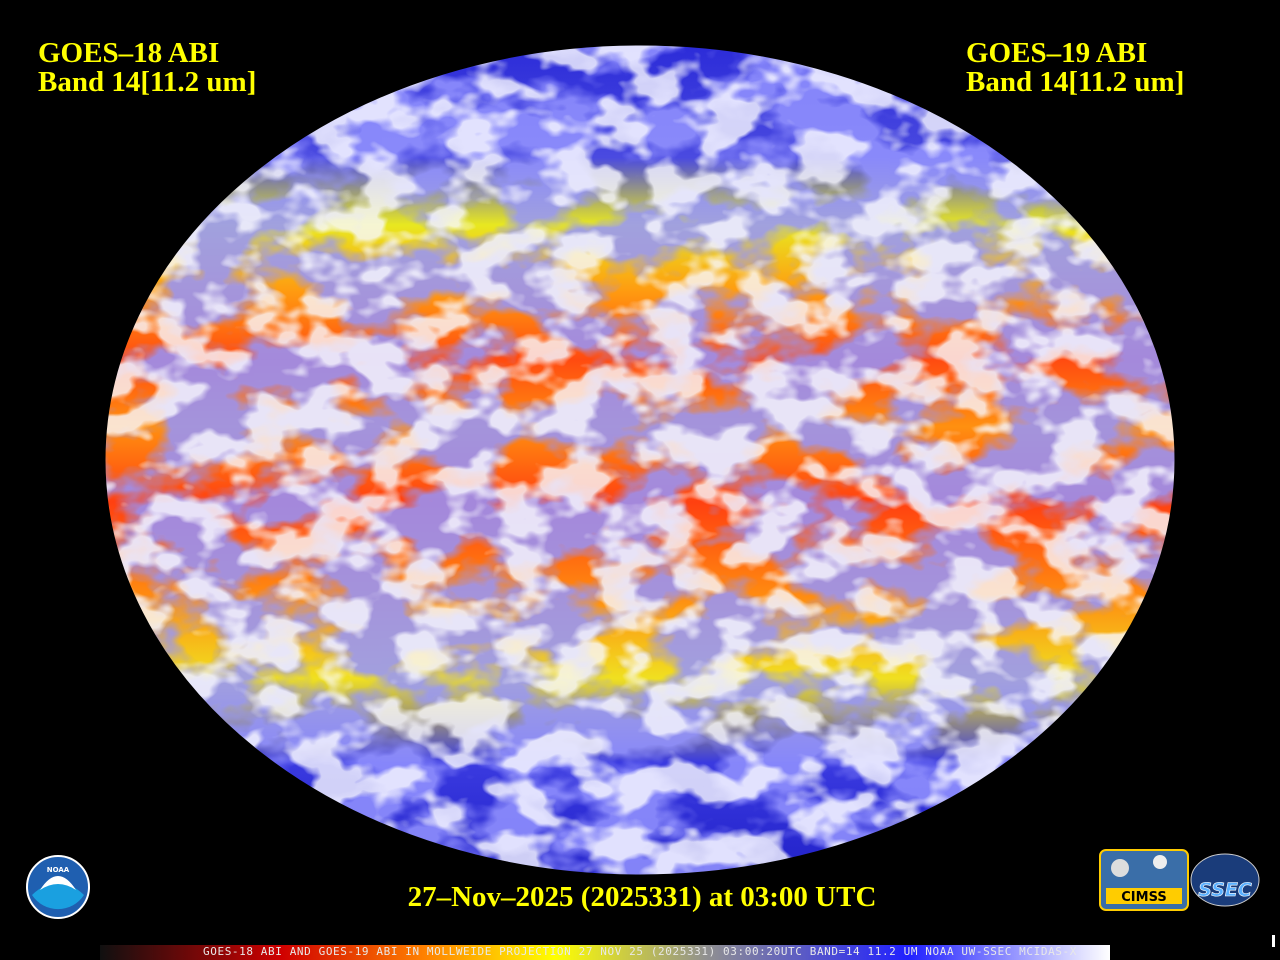 Image resolution: width=1280 pixels, height=960 pixels. I want to click on right-title: GOES–19 ABI, so click(1056, 53).